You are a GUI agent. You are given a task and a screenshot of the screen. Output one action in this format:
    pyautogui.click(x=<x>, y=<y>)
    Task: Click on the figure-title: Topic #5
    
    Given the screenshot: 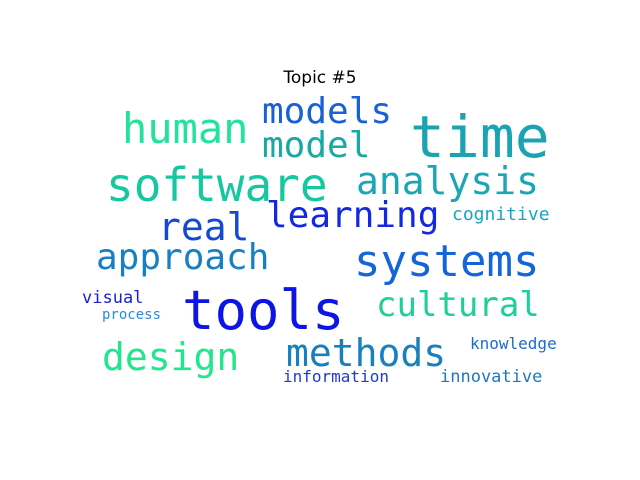 What is the action you would take?
    pyautogui.click(x=320, y=78)
    